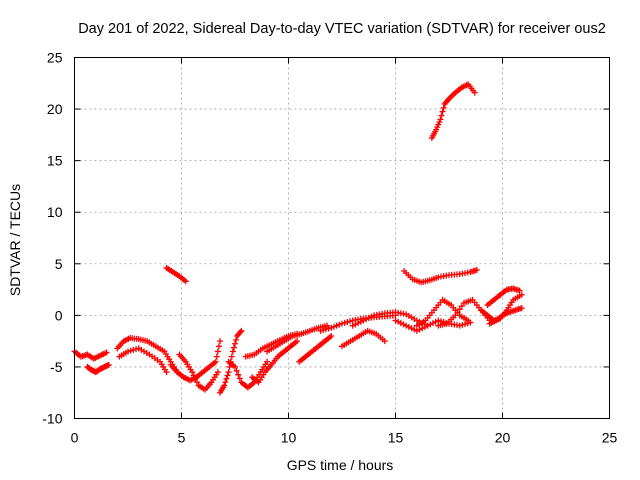  I want to click on x-tick-label: 15, so click(396, 438).